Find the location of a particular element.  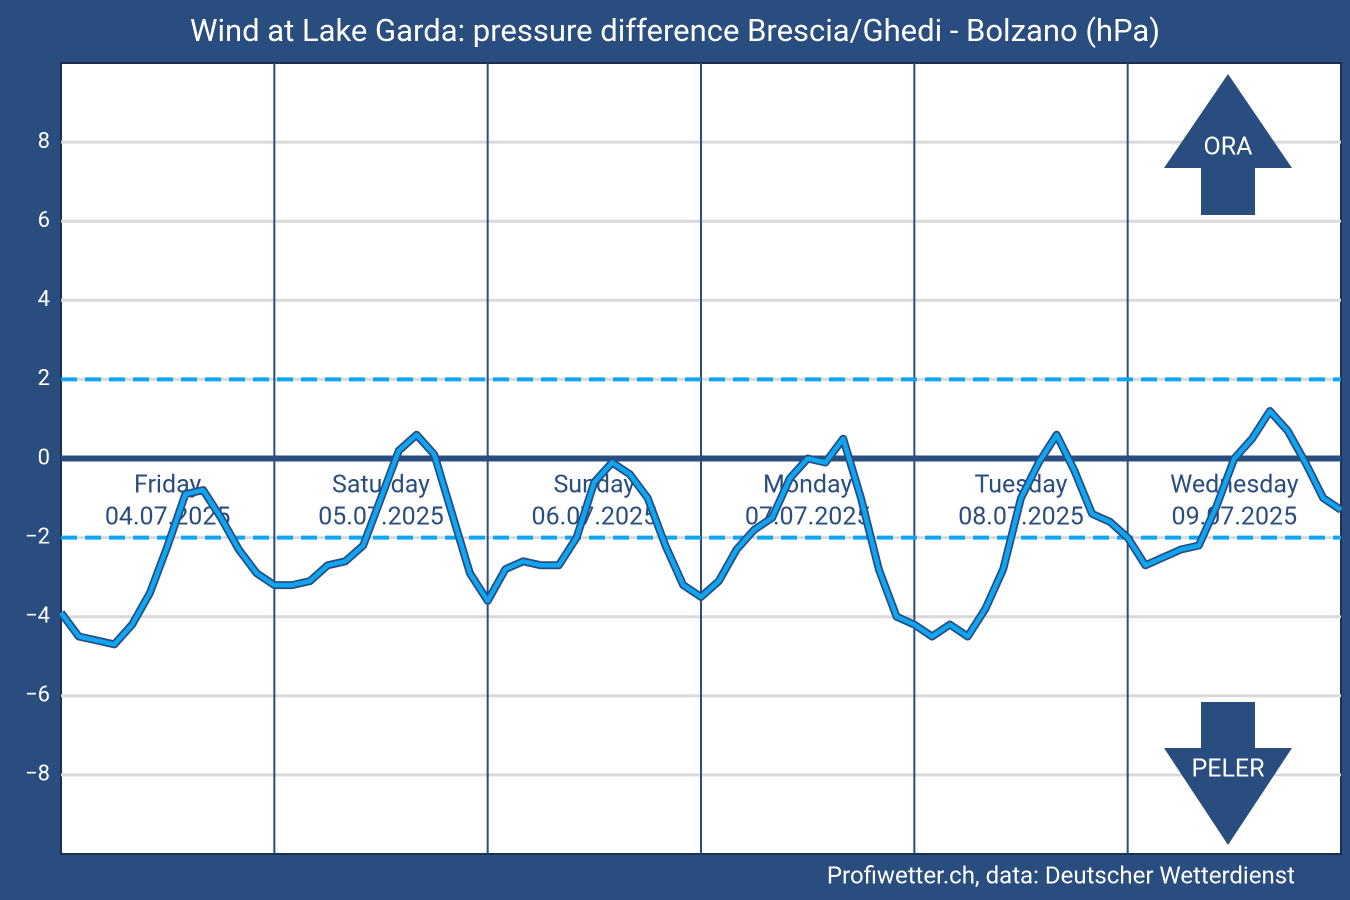

y-tick-label: −6 is located at coordinates (37, 695).